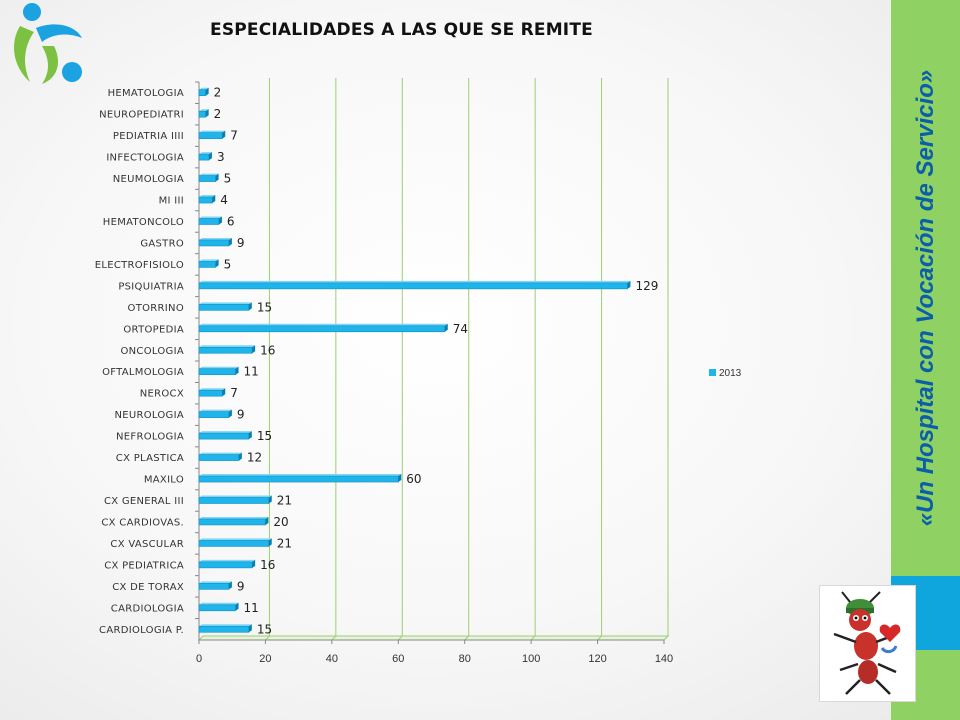  What do you see at coordinates (228, 264) in the screenshot?
I see `data-label: 5` at bounding box center [228, 264].